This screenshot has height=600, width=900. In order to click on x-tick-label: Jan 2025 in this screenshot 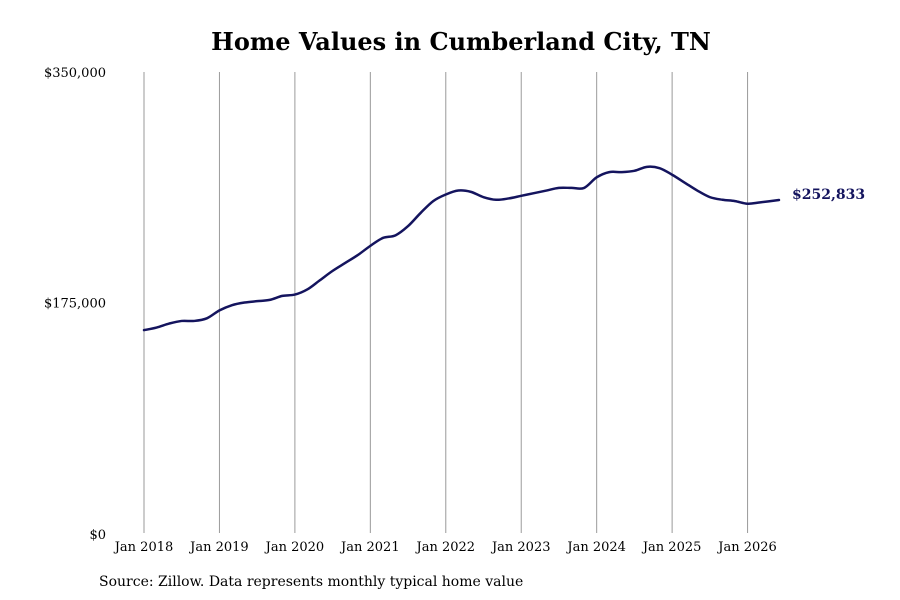, I will do `click(671, 547)`.